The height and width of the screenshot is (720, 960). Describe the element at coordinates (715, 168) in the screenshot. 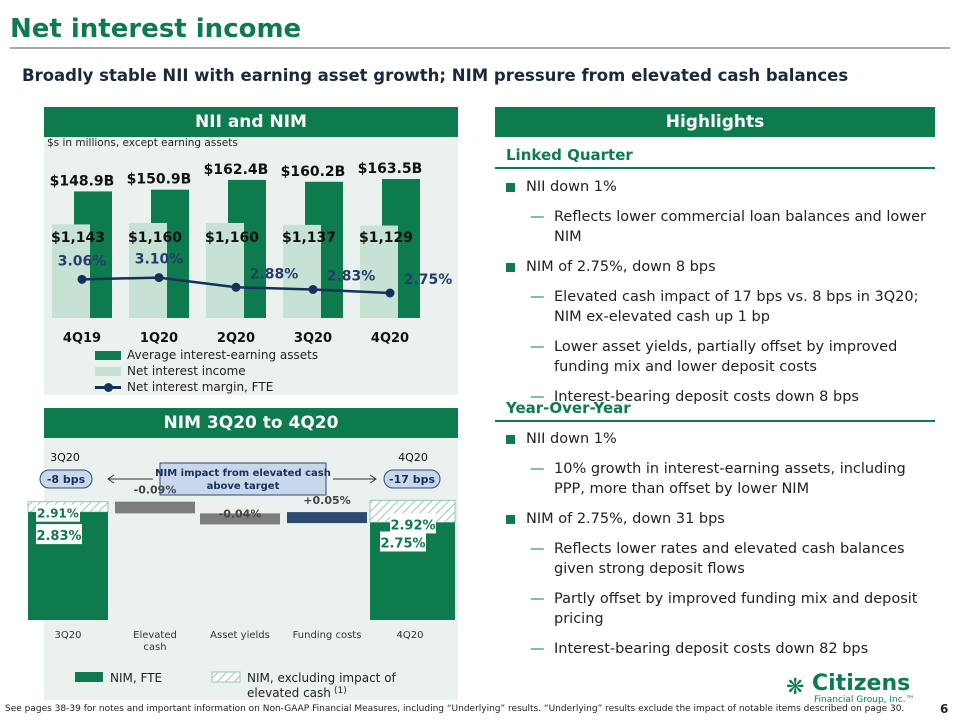

I see `linked-quarter-rule` at that location.